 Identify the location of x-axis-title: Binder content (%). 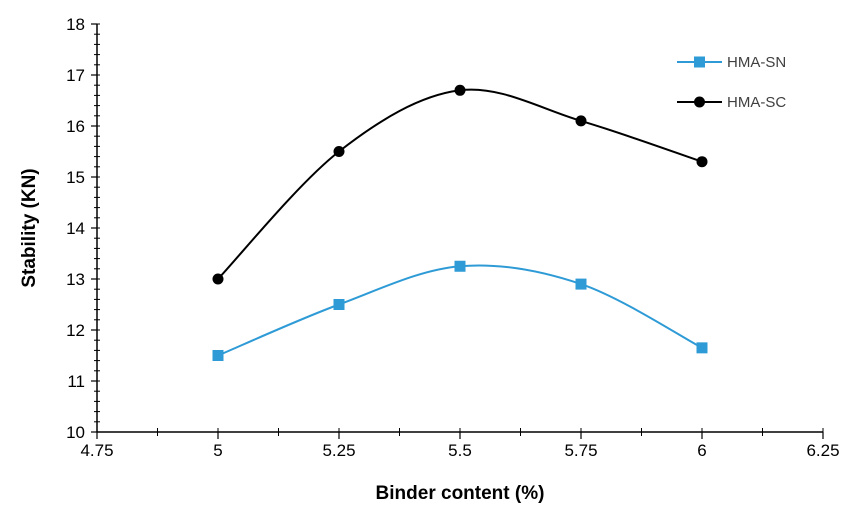
(460, 493).